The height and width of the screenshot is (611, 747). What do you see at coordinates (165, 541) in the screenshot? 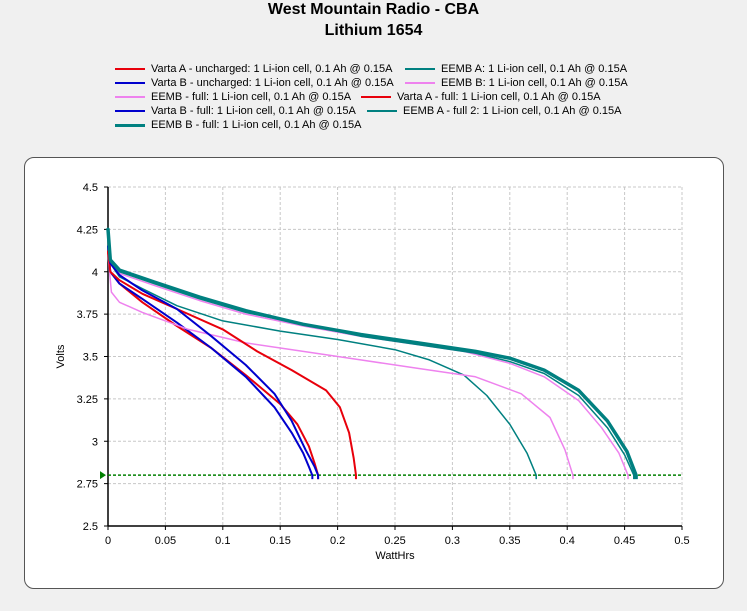
I see `x-tick-label: 0.05` at bounding box center [165, 541].